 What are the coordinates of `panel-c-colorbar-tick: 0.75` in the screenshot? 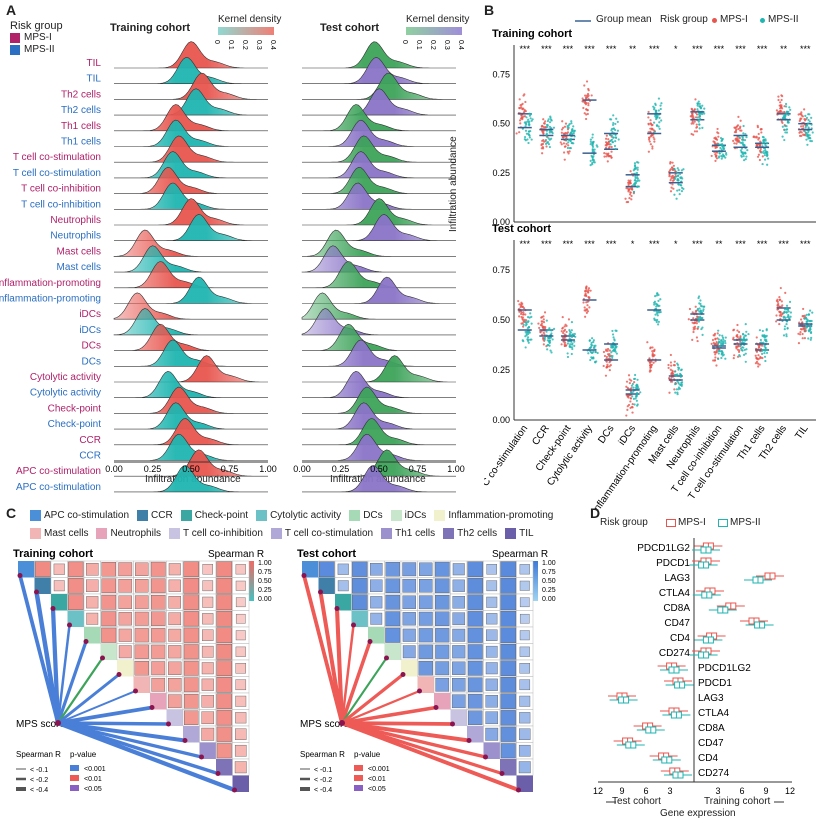 It's located at (549, 572).